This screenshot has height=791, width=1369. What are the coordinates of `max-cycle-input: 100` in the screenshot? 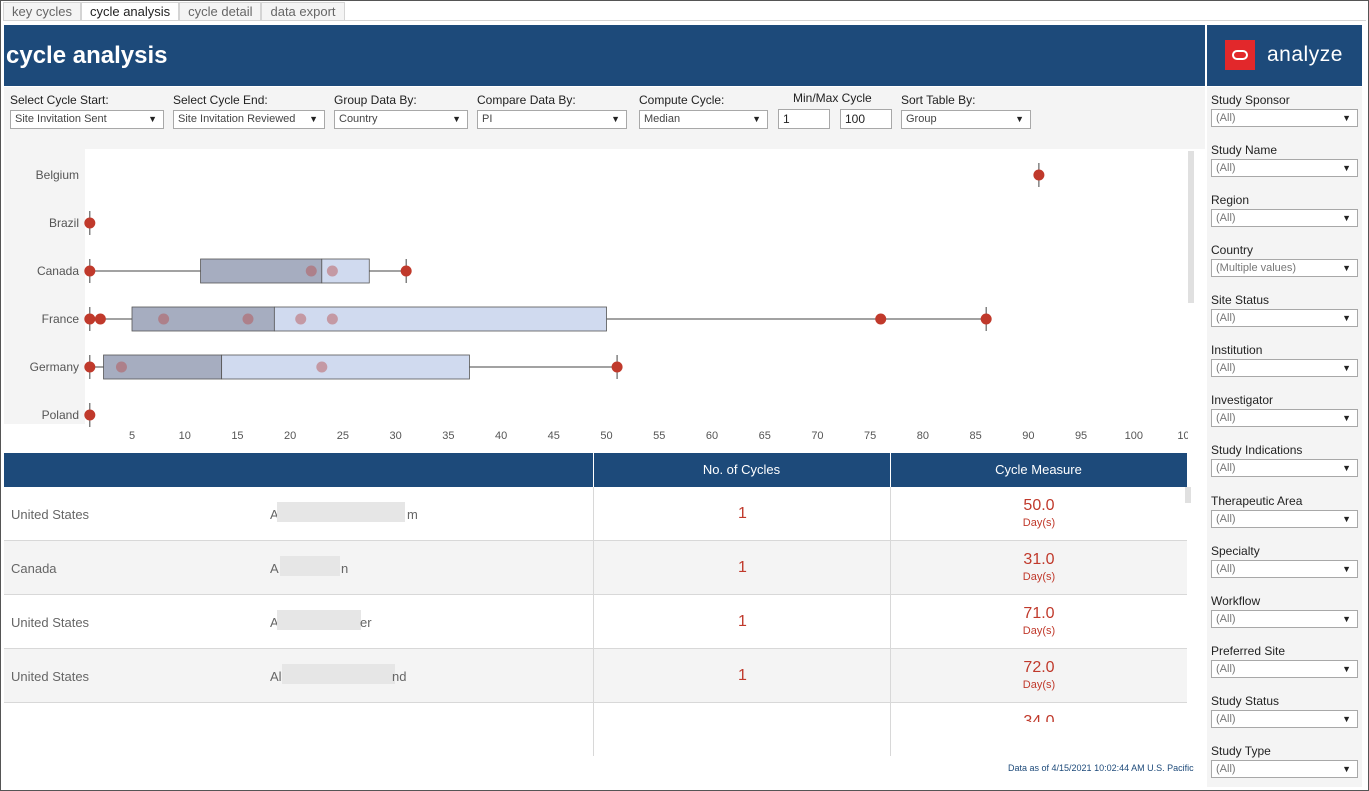 It's located at (866, 119).